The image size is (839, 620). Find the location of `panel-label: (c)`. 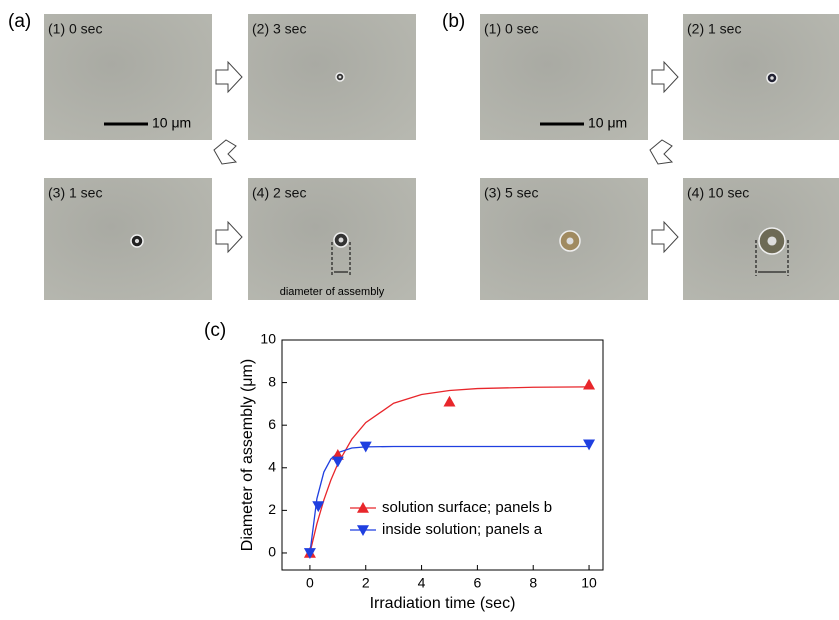

panel-label: (c) is located at coordinates (215, 330).